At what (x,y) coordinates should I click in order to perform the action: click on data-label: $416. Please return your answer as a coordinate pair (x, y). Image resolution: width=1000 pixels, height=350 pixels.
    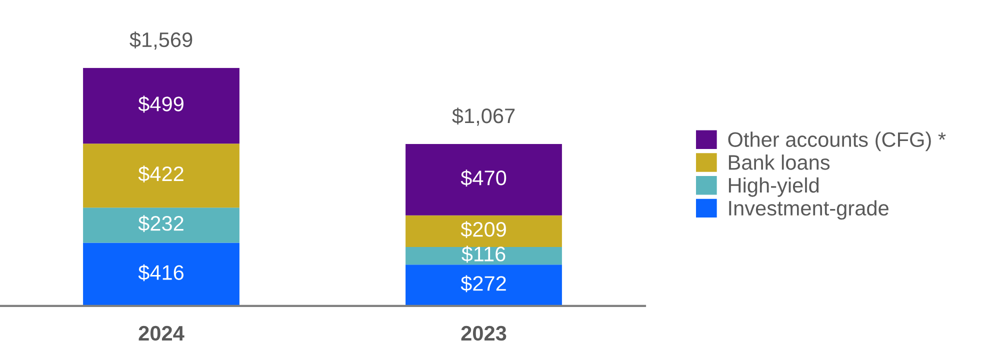
    Looking at the image, I should click on (161, 273).